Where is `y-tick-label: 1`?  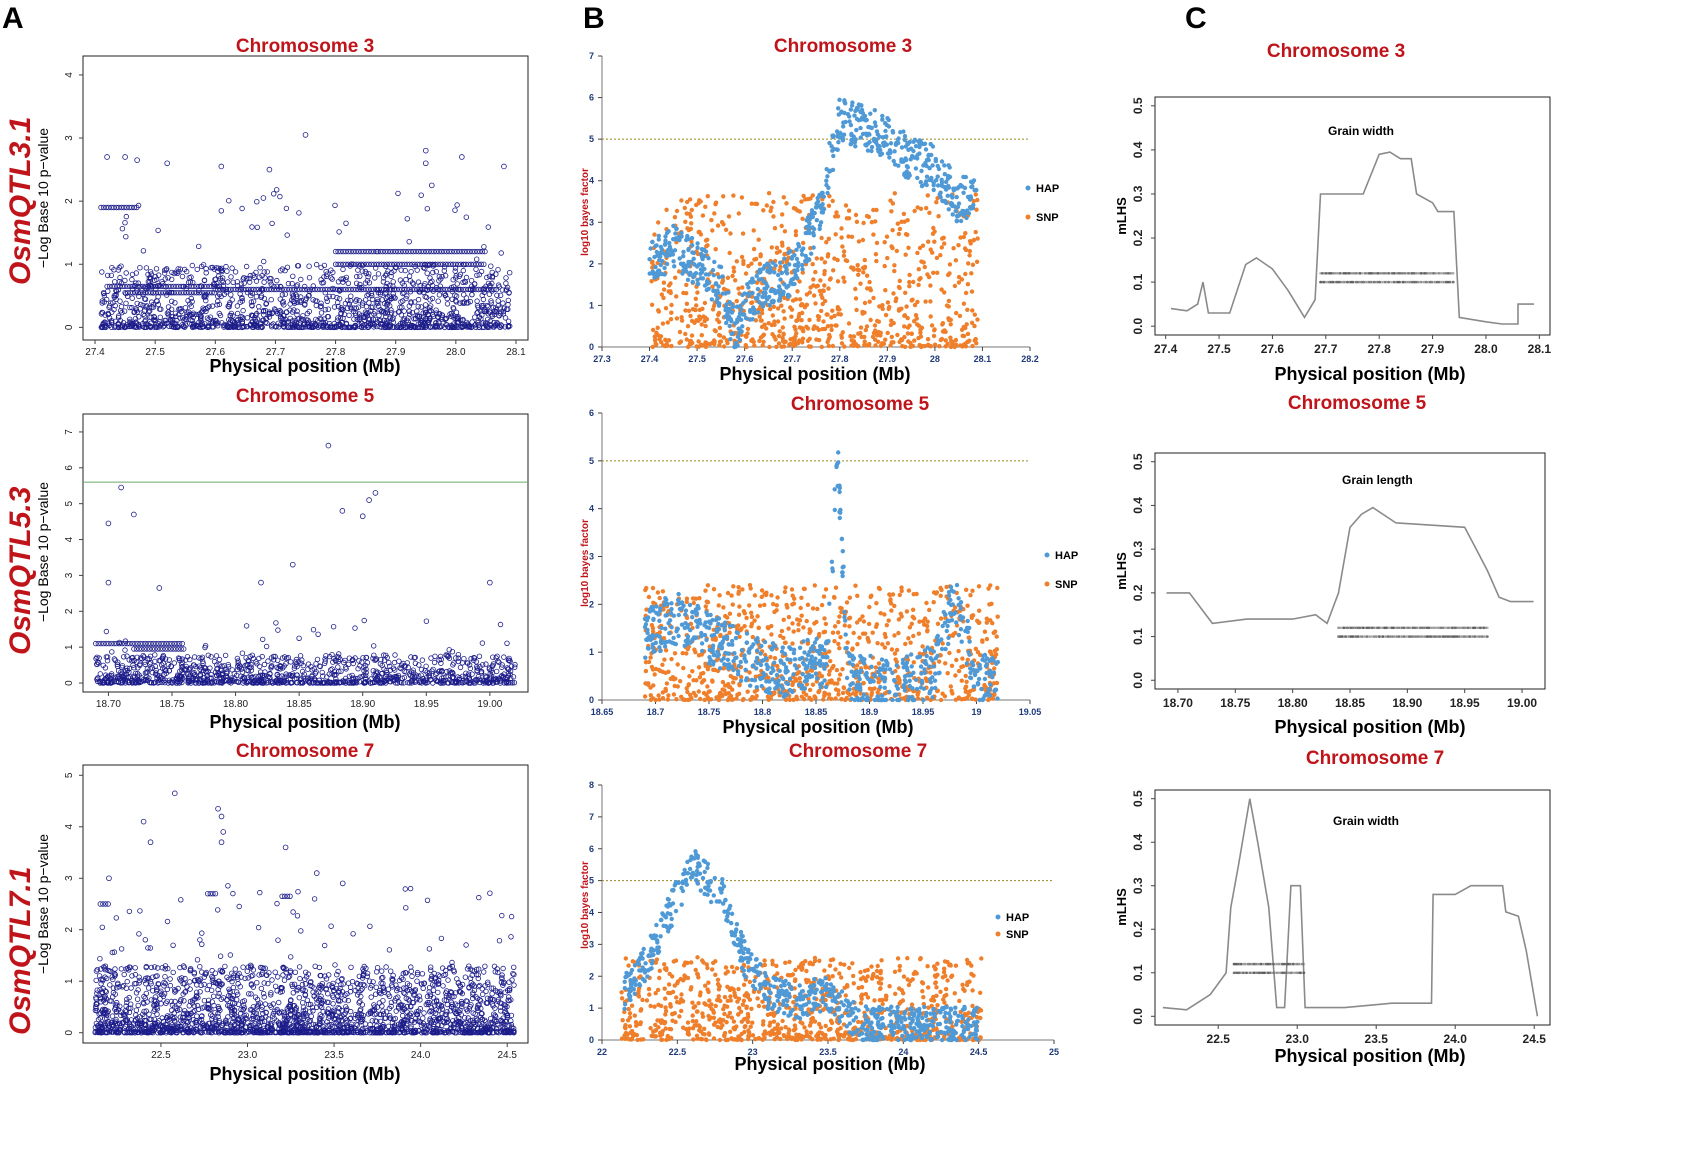
y-tick-label: 1 is located at coordinates (69, 981).